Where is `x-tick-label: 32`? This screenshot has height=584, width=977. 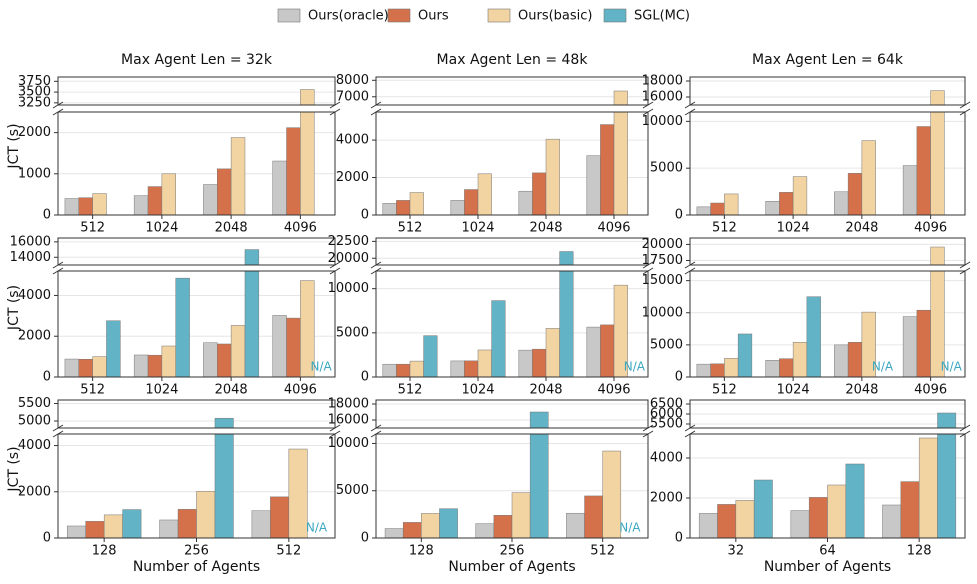 x-tick-label: 32 is located at coordinates (736, 551).